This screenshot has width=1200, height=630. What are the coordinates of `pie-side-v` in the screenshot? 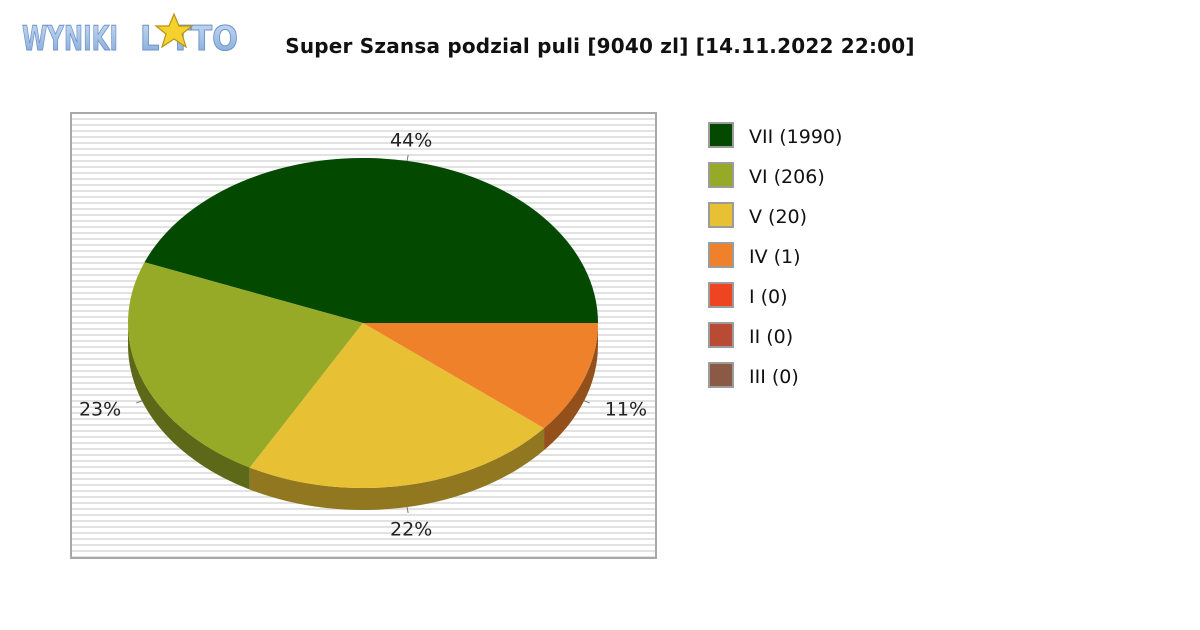 It's located at (397, 469).